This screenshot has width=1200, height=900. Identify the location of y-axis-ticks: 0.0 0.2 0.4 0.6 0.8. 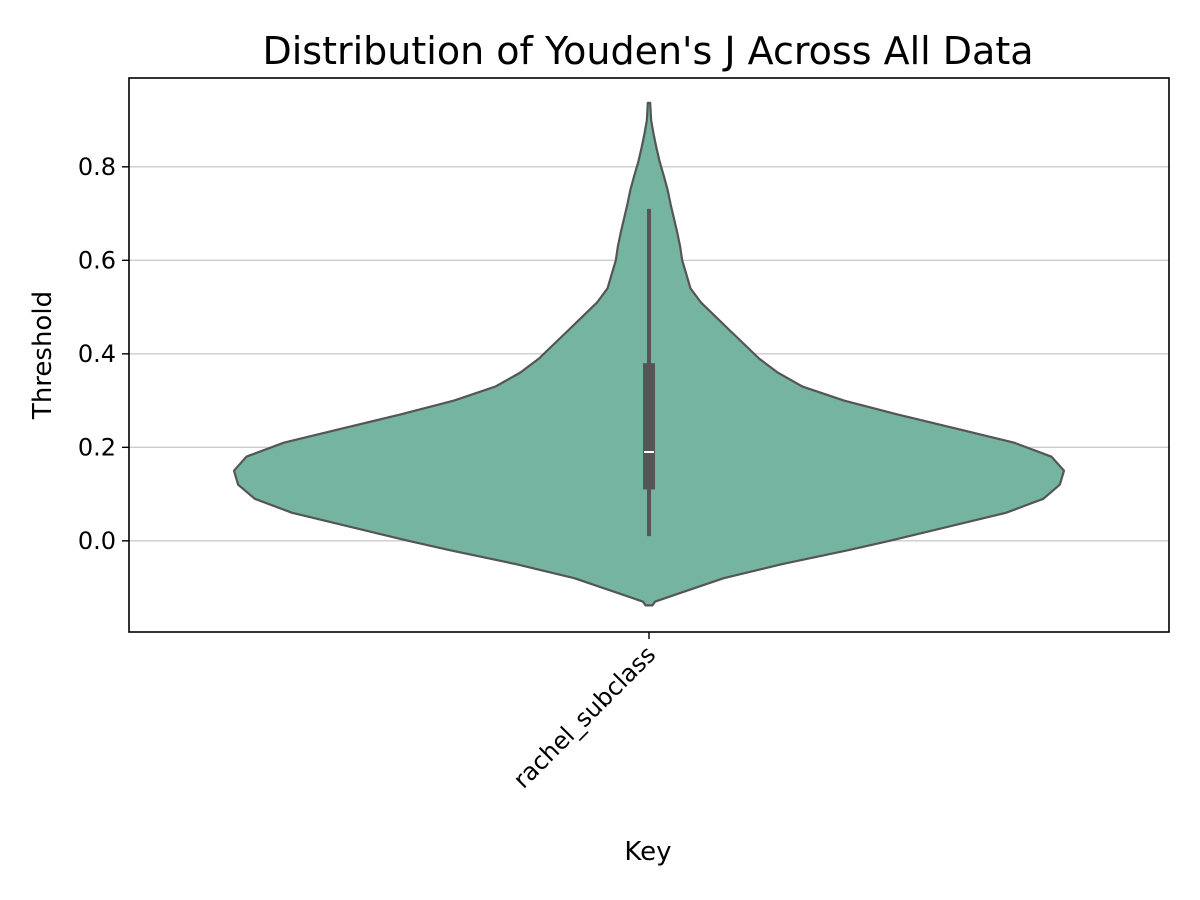
(103, 354).